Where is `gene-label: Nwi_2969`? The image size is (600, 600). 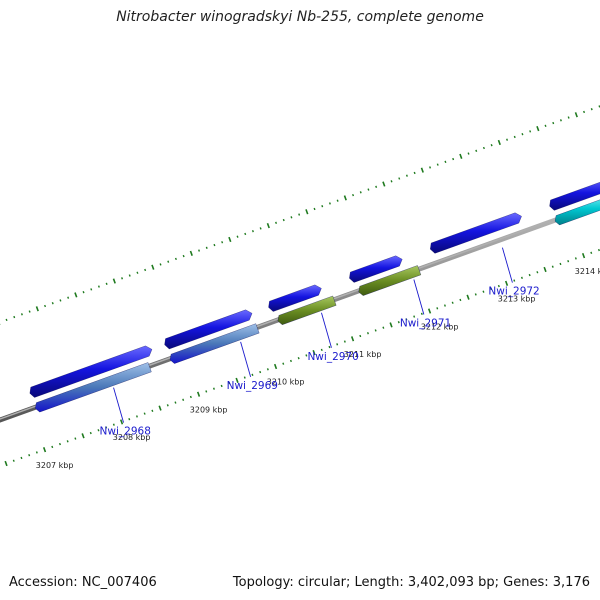 gene-label: Nwi_2969 is located at coordinates (252, 386).